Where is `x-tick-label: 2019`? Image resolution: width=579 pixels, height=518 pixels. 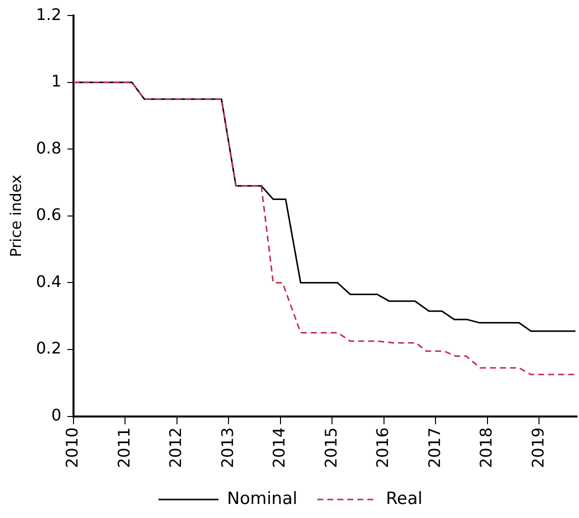
x-tick-label: 2019 is located at coordinates (538, 447).